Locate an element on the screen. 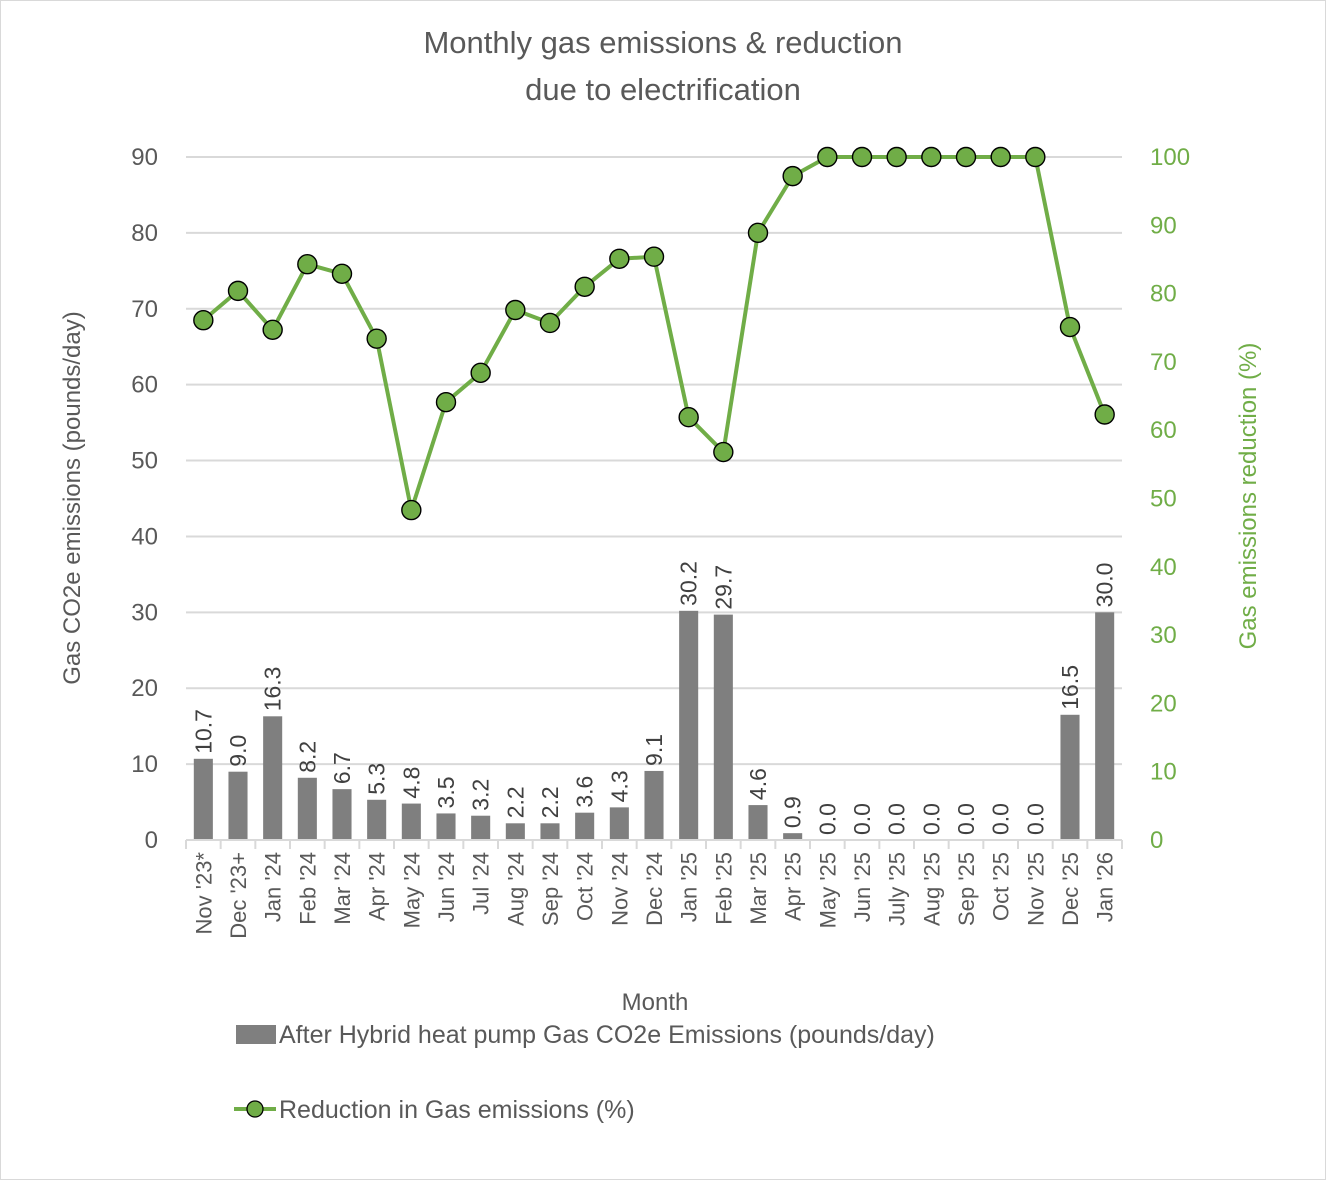 This screenshot has height=1180, width=1326. bar-data-label: 8.2 is located at coordinates (307, 757).